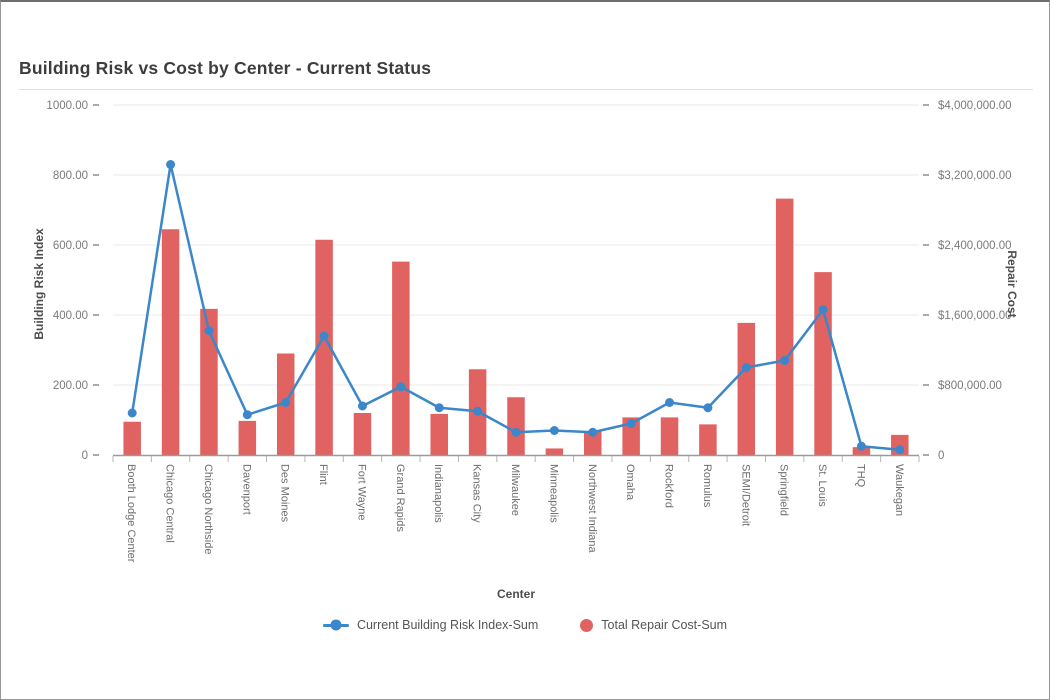 The width and height of the screenshot is (1050, 700). What do you see at coordinates (975, 246) in the screenshot?
I see `right-axis-tick-label: $2,400,000.00` at bounding box center [975, 246].